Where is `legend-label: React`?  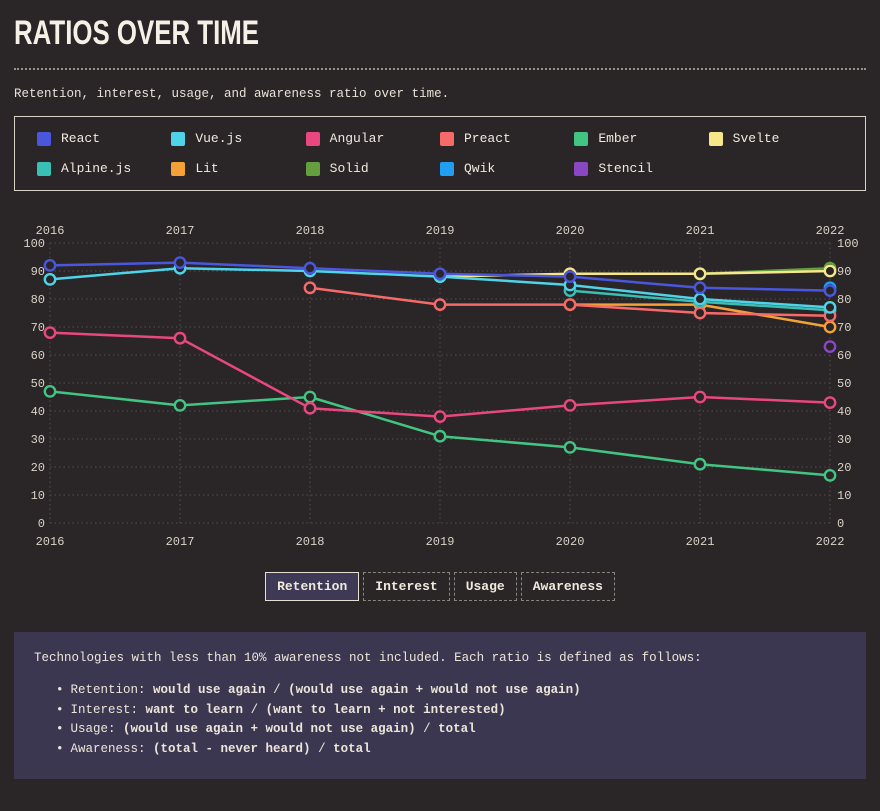 legend-label: React is located at coordinates (81, 138).